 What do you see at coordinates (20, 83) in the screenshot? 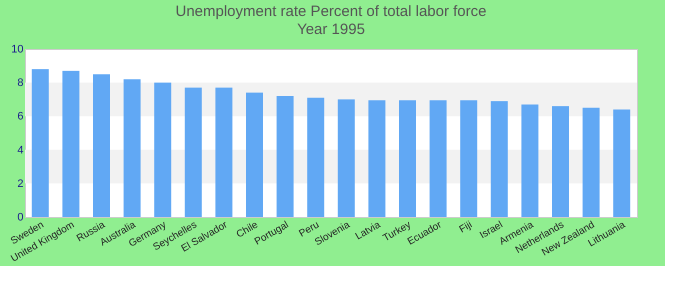
I see `y-tick-label: 8` at bounding box center [20, 83].